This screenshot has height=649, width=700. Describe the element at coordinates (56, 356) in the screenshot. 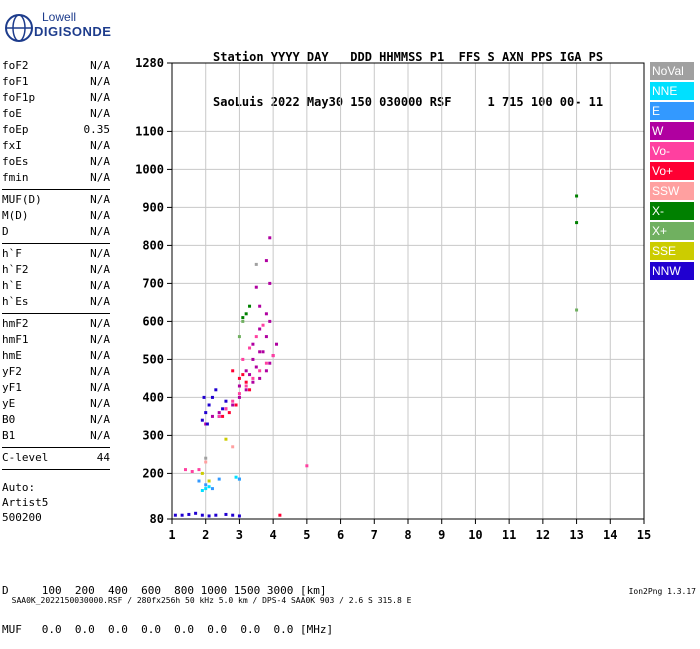

I see `param-row: hmE N/A` at that location.